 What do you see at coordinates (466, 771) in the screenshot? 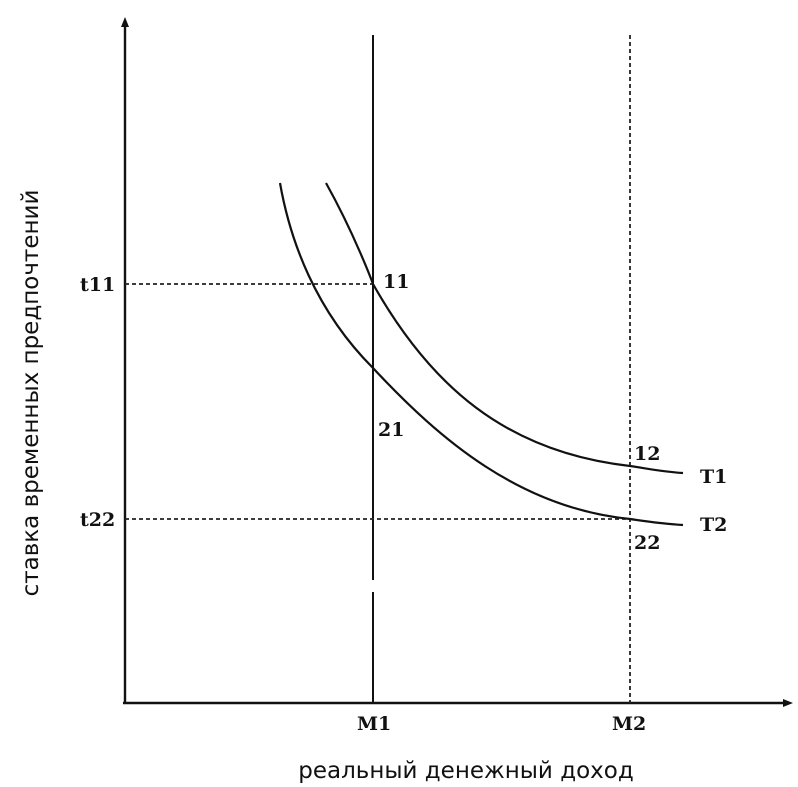
I see `x-axis-title: реальный денежный доход` at bounding box center [466, 771].